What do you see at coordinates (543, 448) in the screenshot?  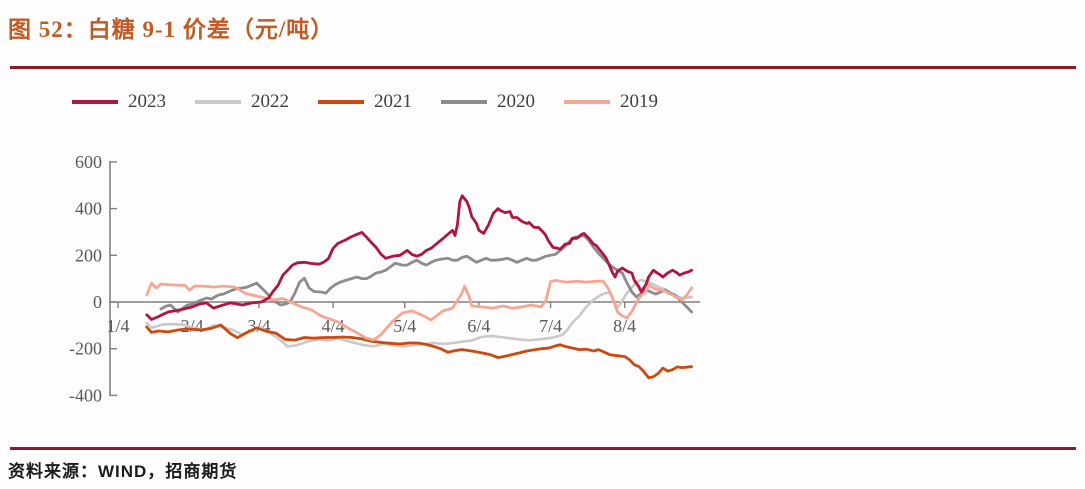 I see `bottom-rule` at bounding box center [543, 448].